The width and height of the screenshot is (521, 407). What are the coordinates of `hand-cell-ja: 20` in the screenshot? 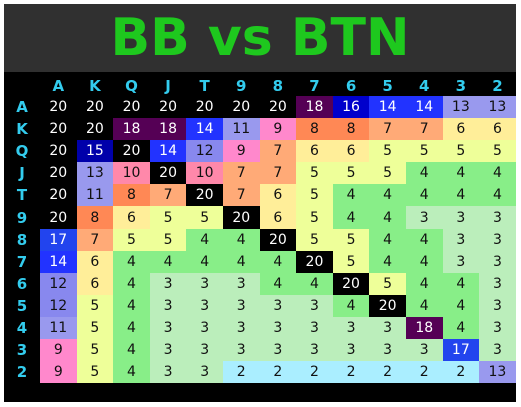 It's located at (58, 173).